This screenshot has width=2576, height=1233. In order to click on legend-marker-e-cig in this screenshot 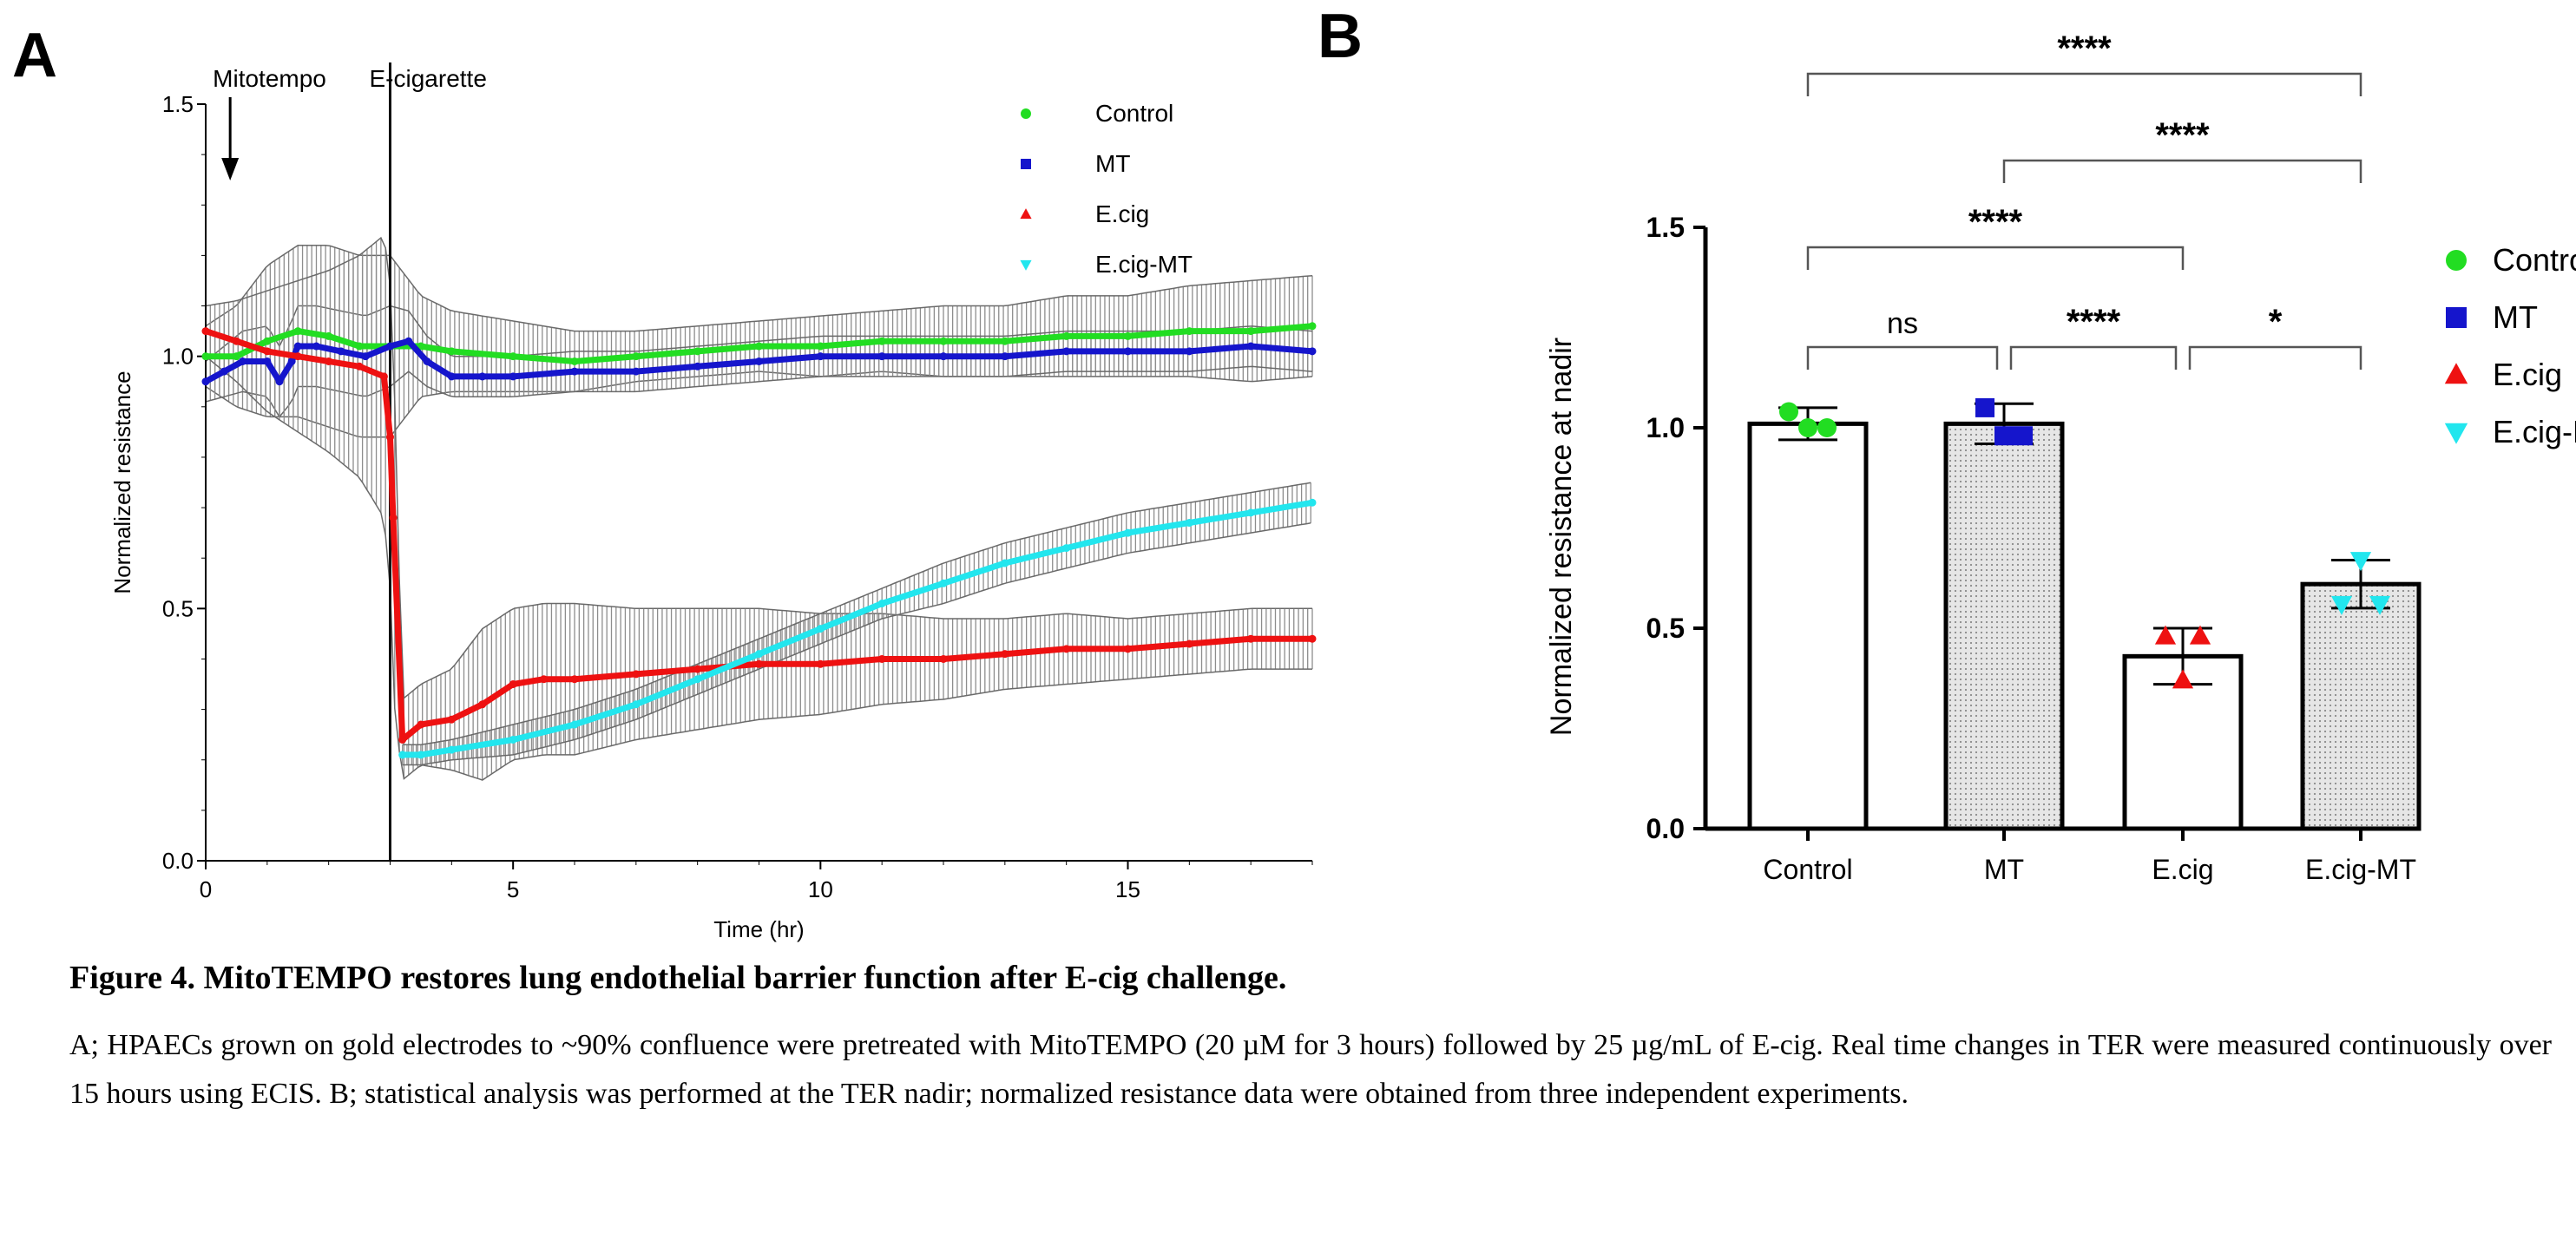, I will do `click(2456, 373)`.